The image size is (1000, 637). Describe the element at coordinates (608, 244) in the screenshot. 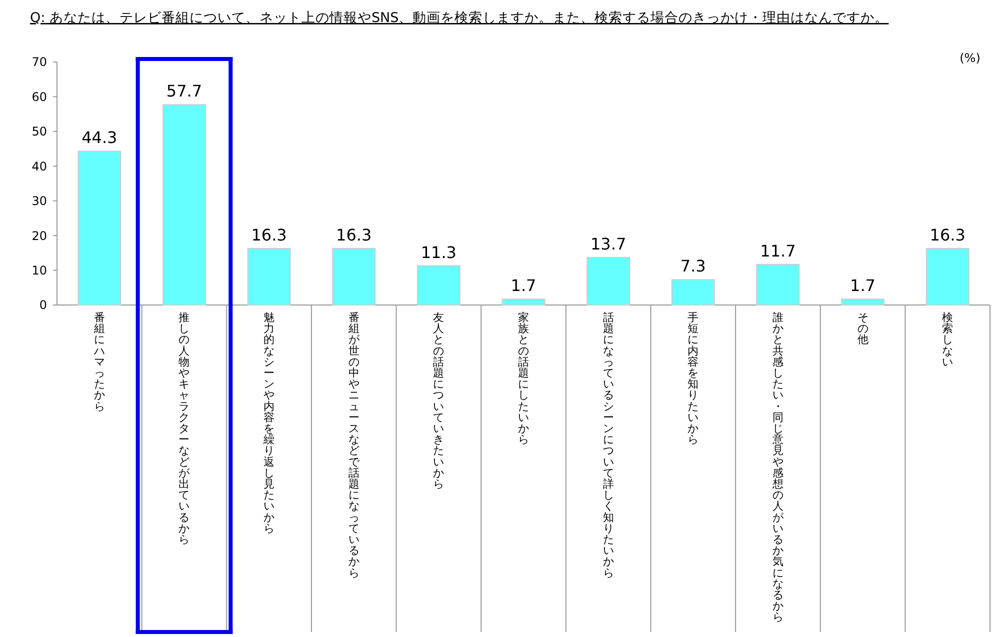

I see `data-label: 13.7` at that location.